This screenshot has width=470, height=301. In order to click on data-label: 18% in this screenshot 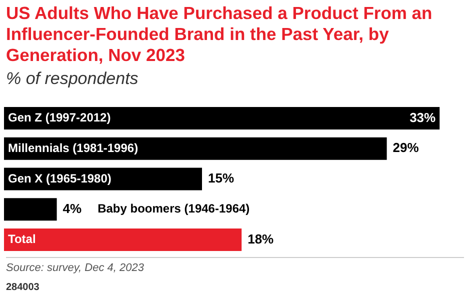, I will do `click(261, 238)`.